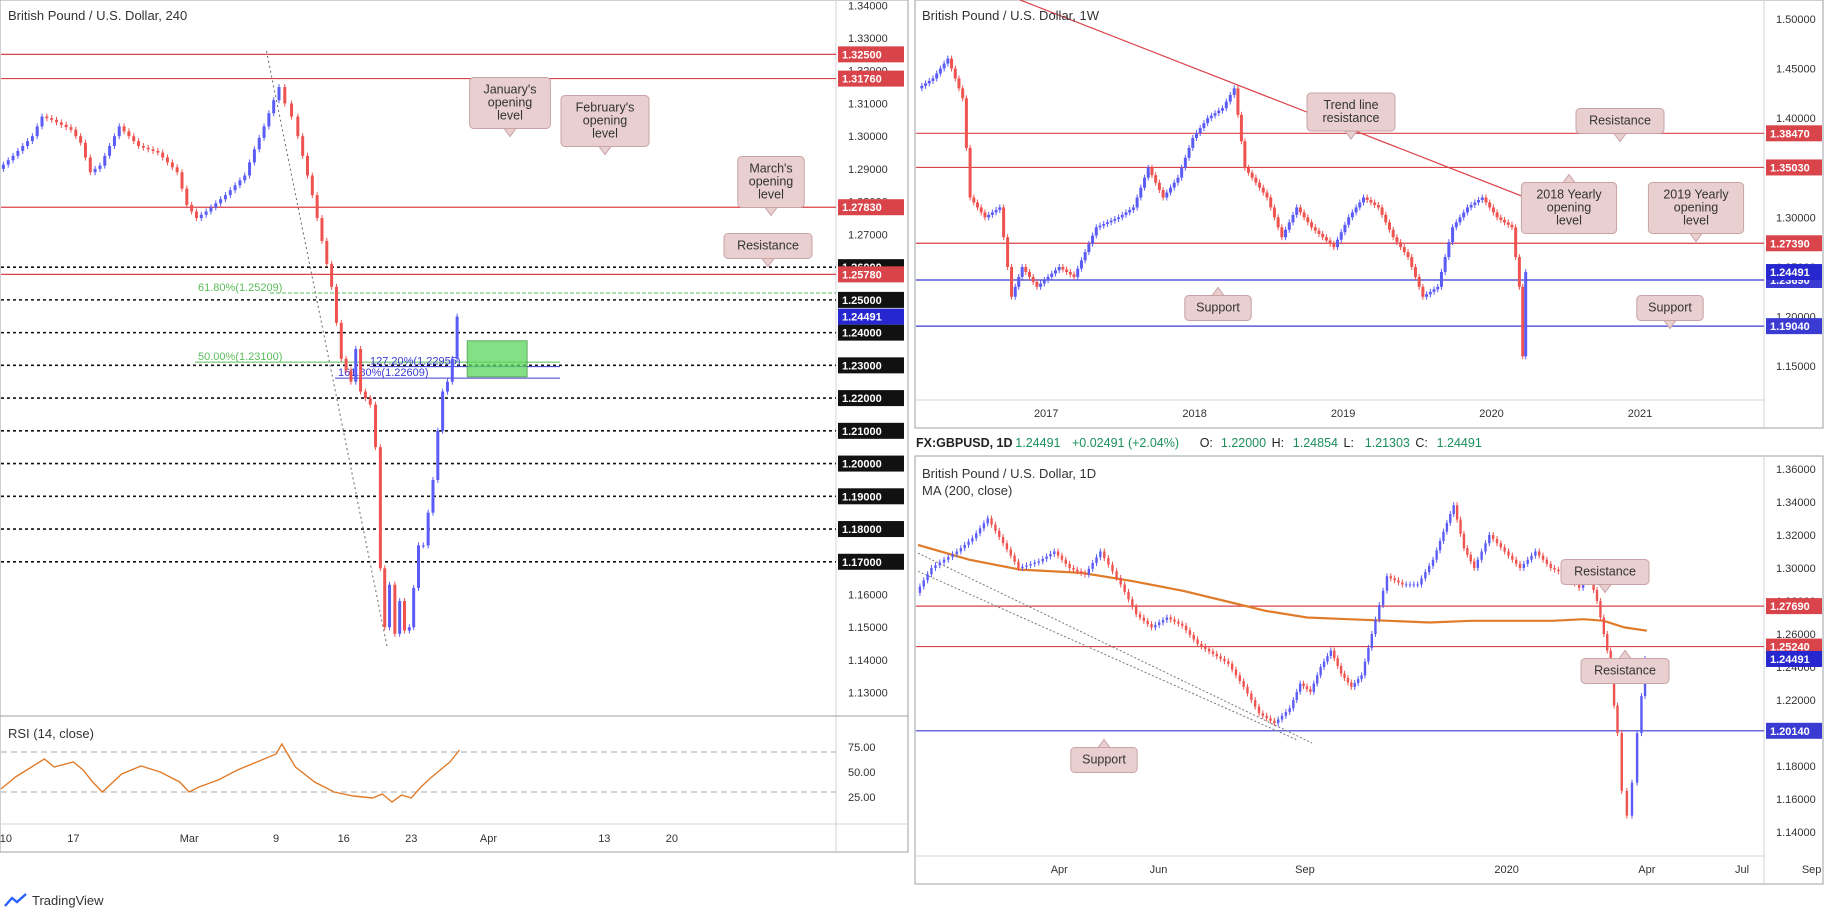 The image size is (1825, 919). Describe the element at coordinates (871, 274) in the screenshot. I see `h4-resistance-tag-bg` at that location.